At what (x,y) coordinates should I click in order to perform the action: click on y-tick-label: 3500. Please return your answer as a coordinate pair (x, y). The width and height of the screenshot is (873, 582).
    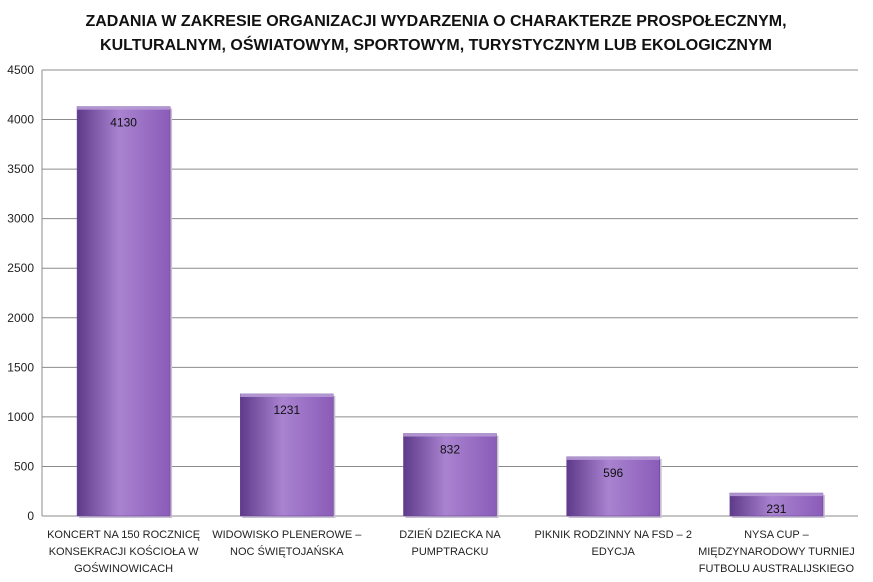
    Looking at the image, I should click on (20, 169).